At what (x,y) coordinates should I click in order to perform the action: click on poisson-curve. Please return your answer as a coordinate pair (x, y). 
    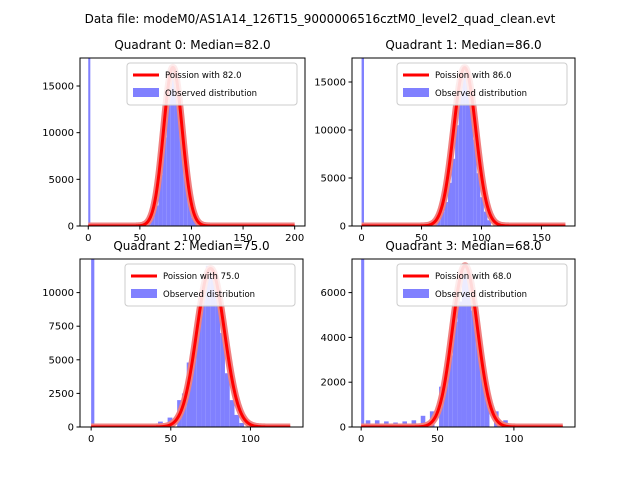
    Looking at the image, I should click on (191, 145).